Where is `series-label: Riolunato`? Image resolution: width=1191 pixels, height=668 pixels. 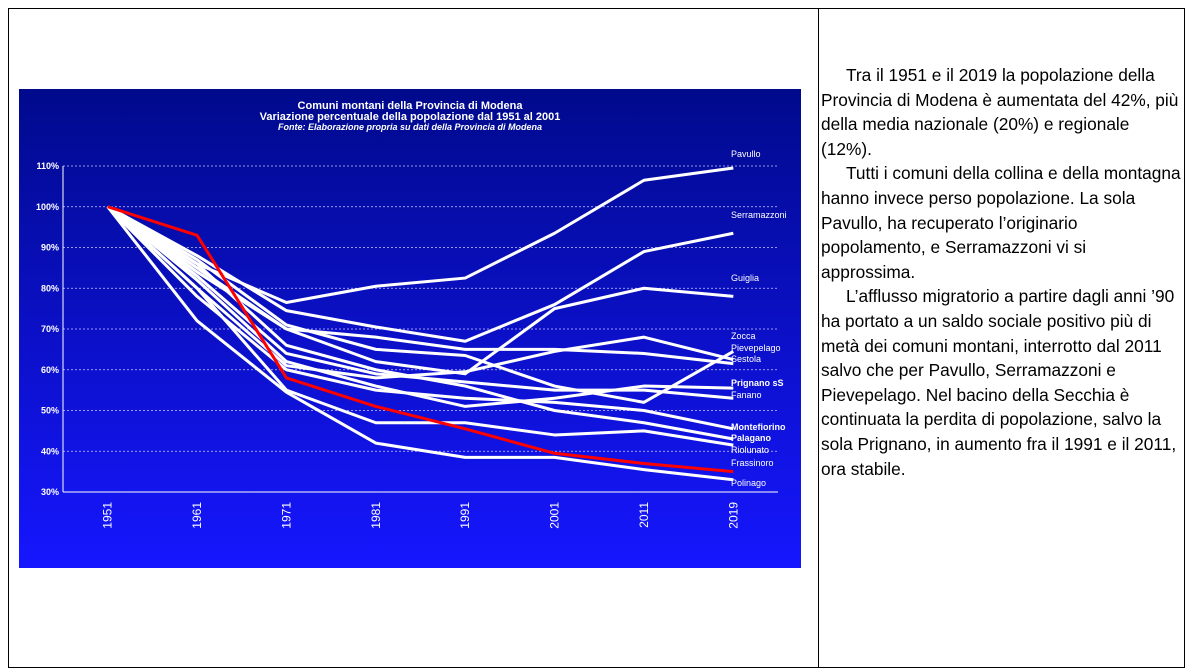
series-label: Riolunato is located at coordinates (750, 450).